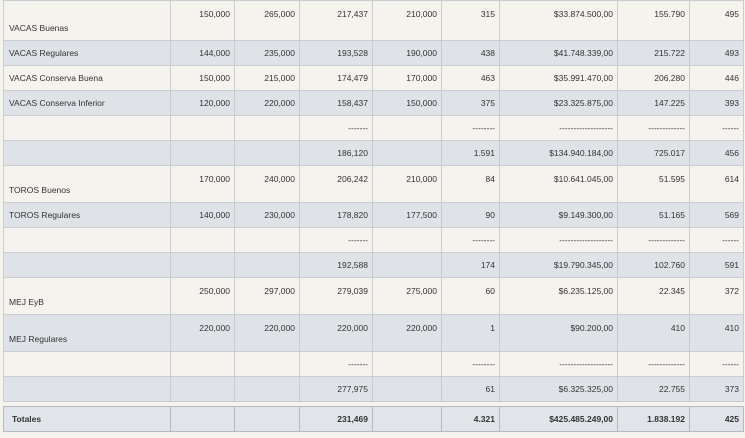 The height and width of the screenshot is (438, 745). What do you see at coordinates (653, 153) in the screenshot?
I see `cell: 725.017` at bounding box center [653, 153].